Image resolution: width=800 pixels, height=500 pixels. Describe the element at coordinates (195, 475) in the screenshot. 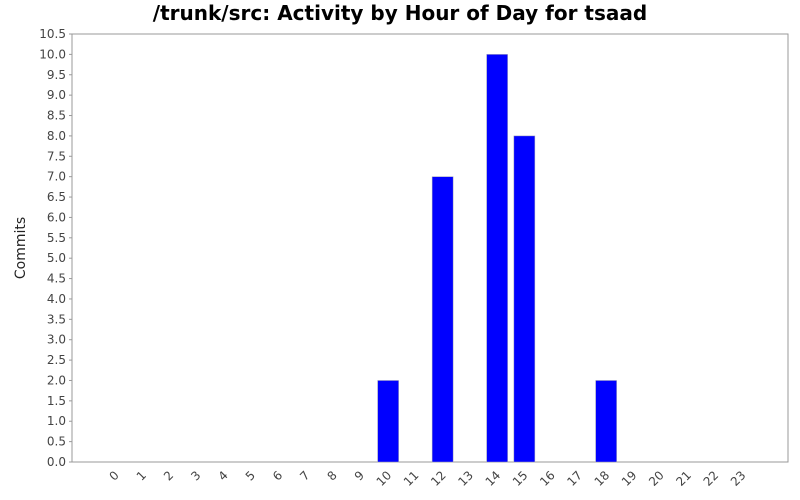

I see `x-tick-label: 3` at that location.